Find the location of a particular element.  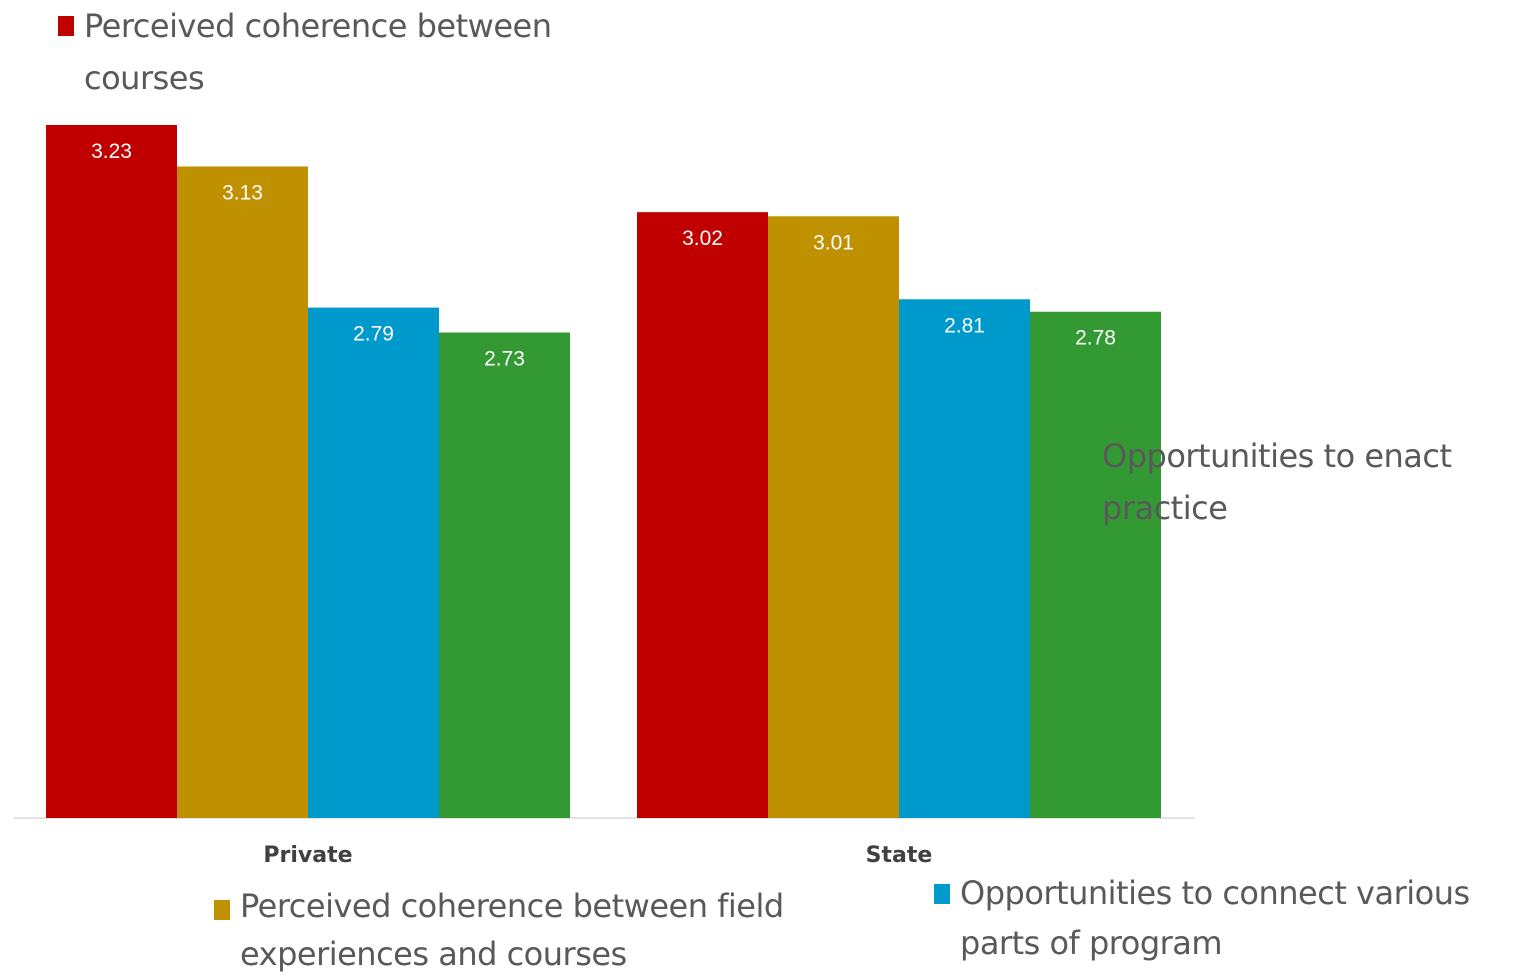

x-tick-labels-group: Private State is located at coordinates (597, 855).